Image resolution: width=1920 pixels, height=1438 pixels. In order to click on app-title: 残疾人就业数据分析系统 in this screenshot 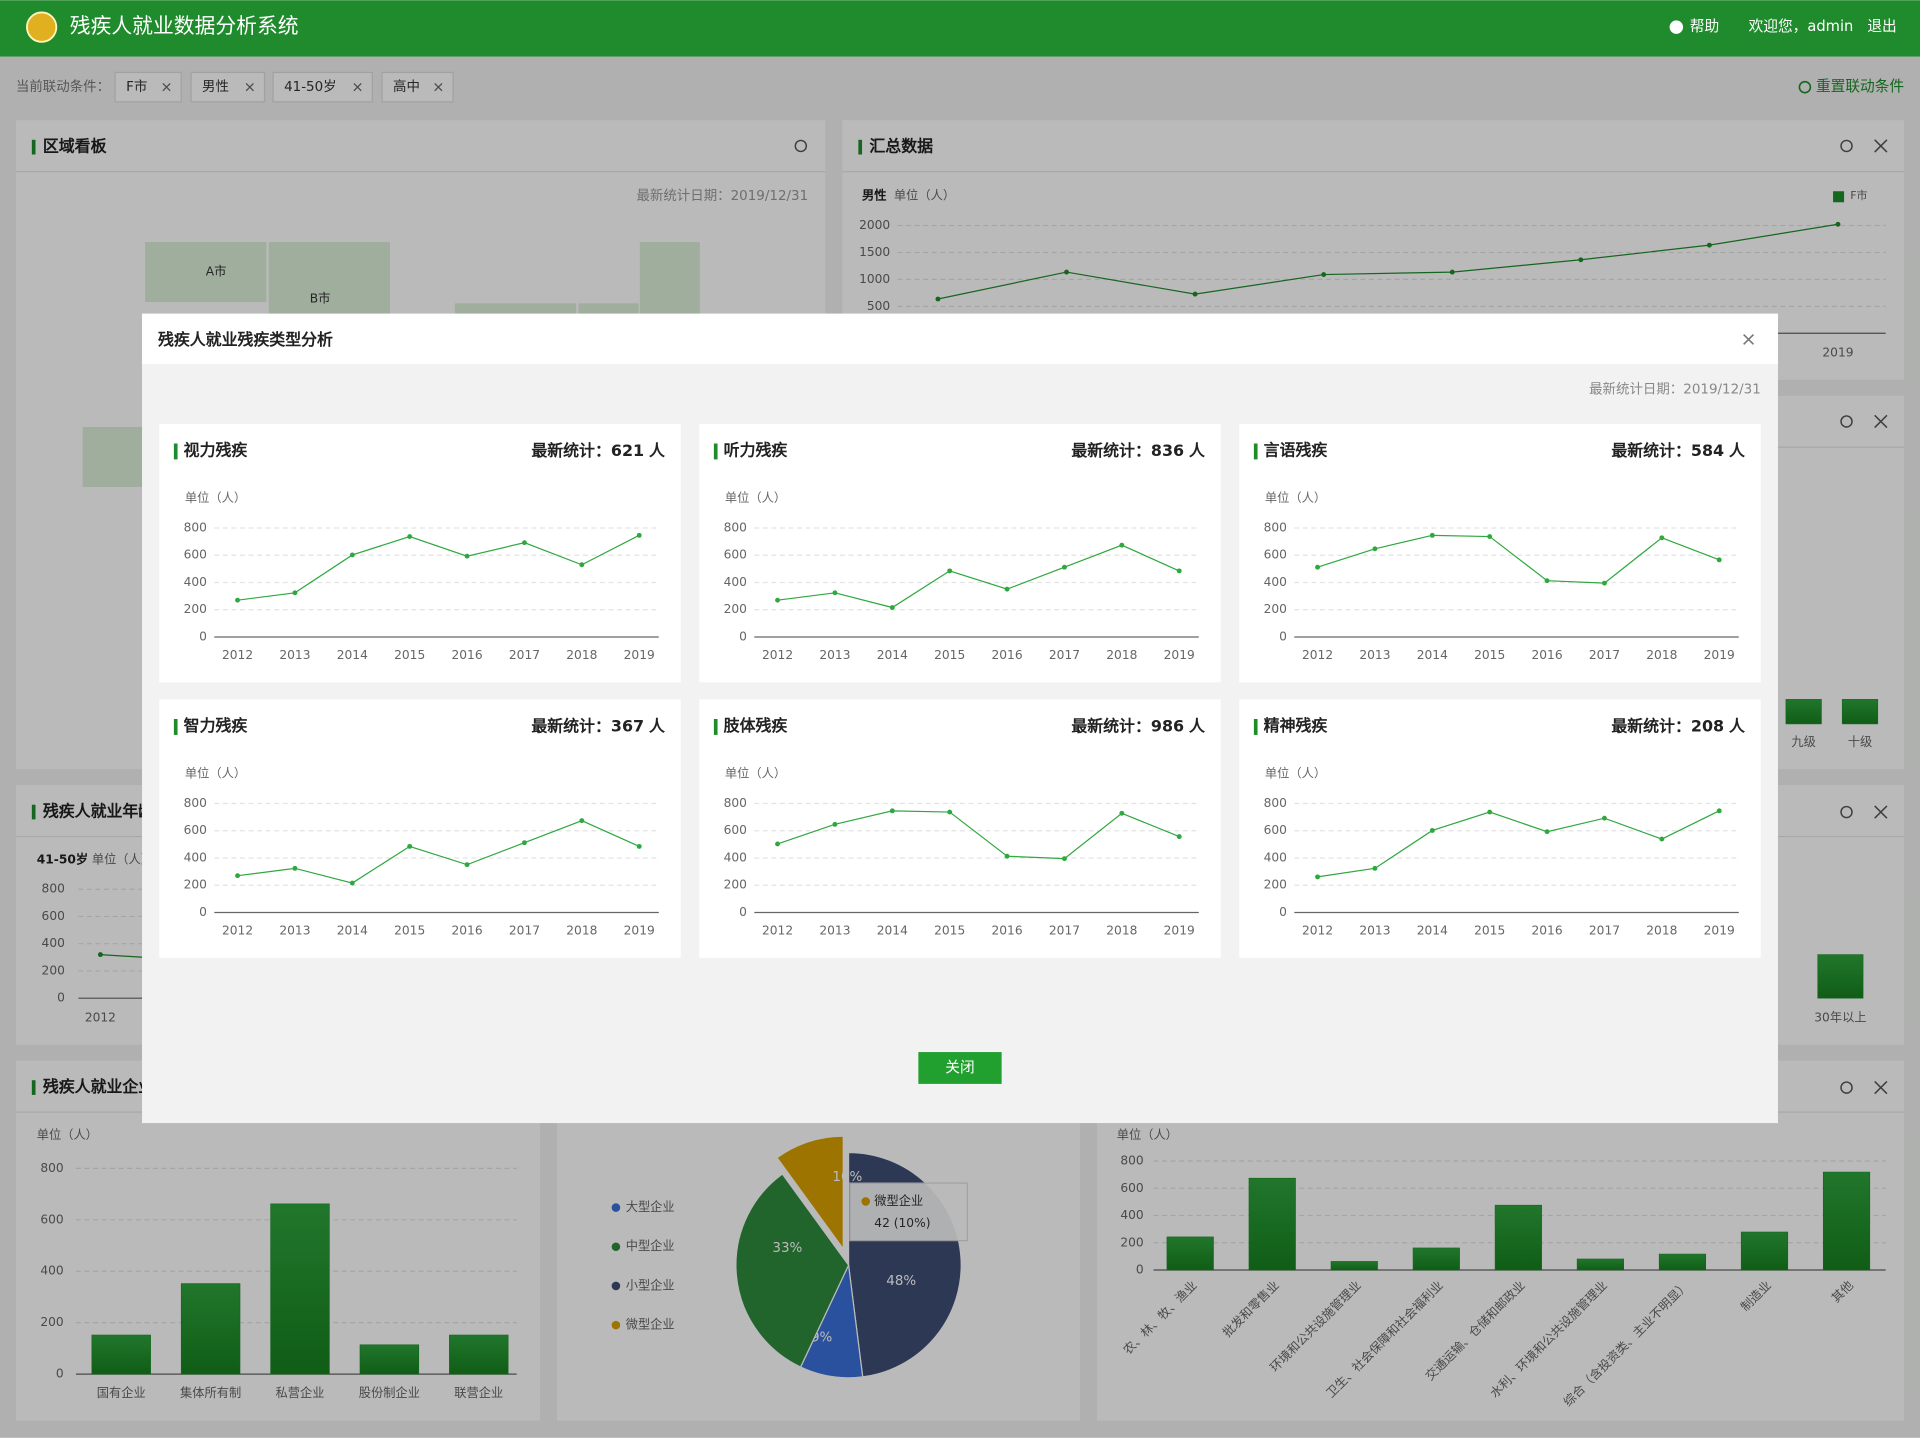, I will do `click(184, 26)`.